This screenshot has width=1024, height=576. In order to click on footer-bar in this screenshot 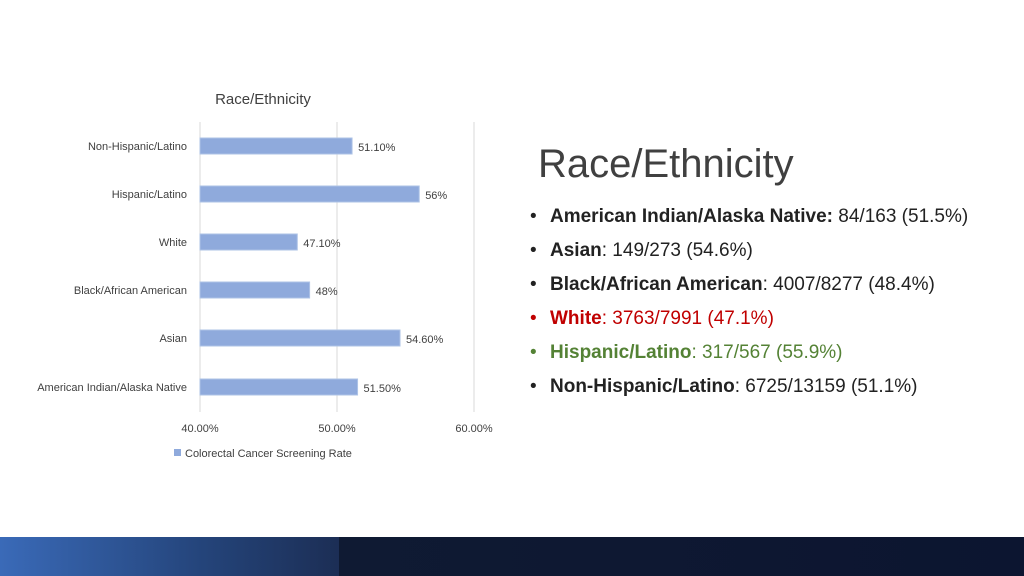, I will do `click(512, 556)`.